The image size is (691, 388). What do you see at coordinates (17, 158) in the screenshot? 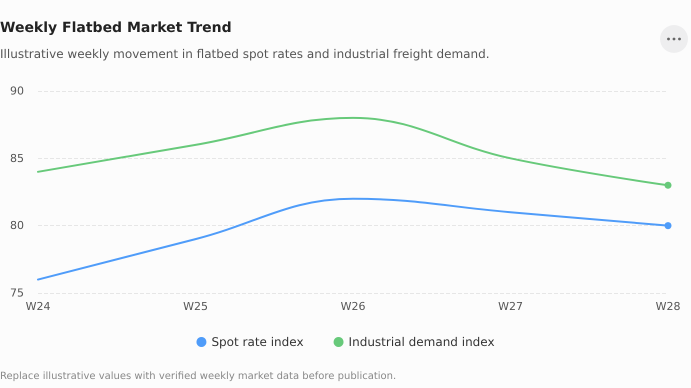
I see `y-tick-label: 85` at bounding box center [17, 158].